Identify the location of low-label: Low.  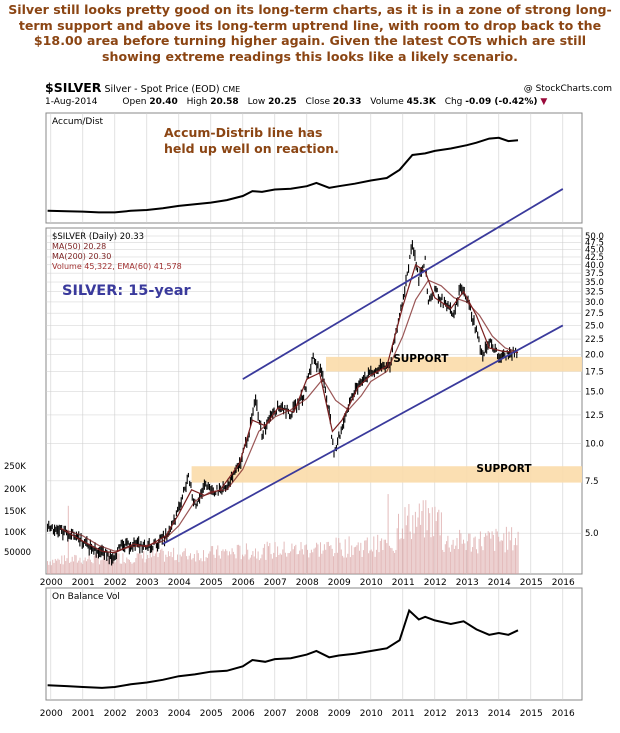
(256, 102).